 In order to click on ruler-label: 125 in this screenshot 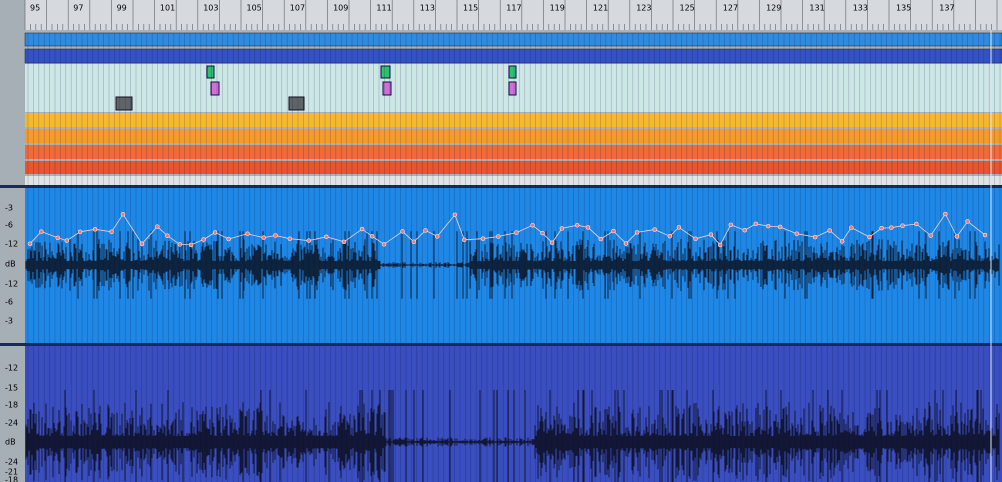, I will do `click(687, 8)`.